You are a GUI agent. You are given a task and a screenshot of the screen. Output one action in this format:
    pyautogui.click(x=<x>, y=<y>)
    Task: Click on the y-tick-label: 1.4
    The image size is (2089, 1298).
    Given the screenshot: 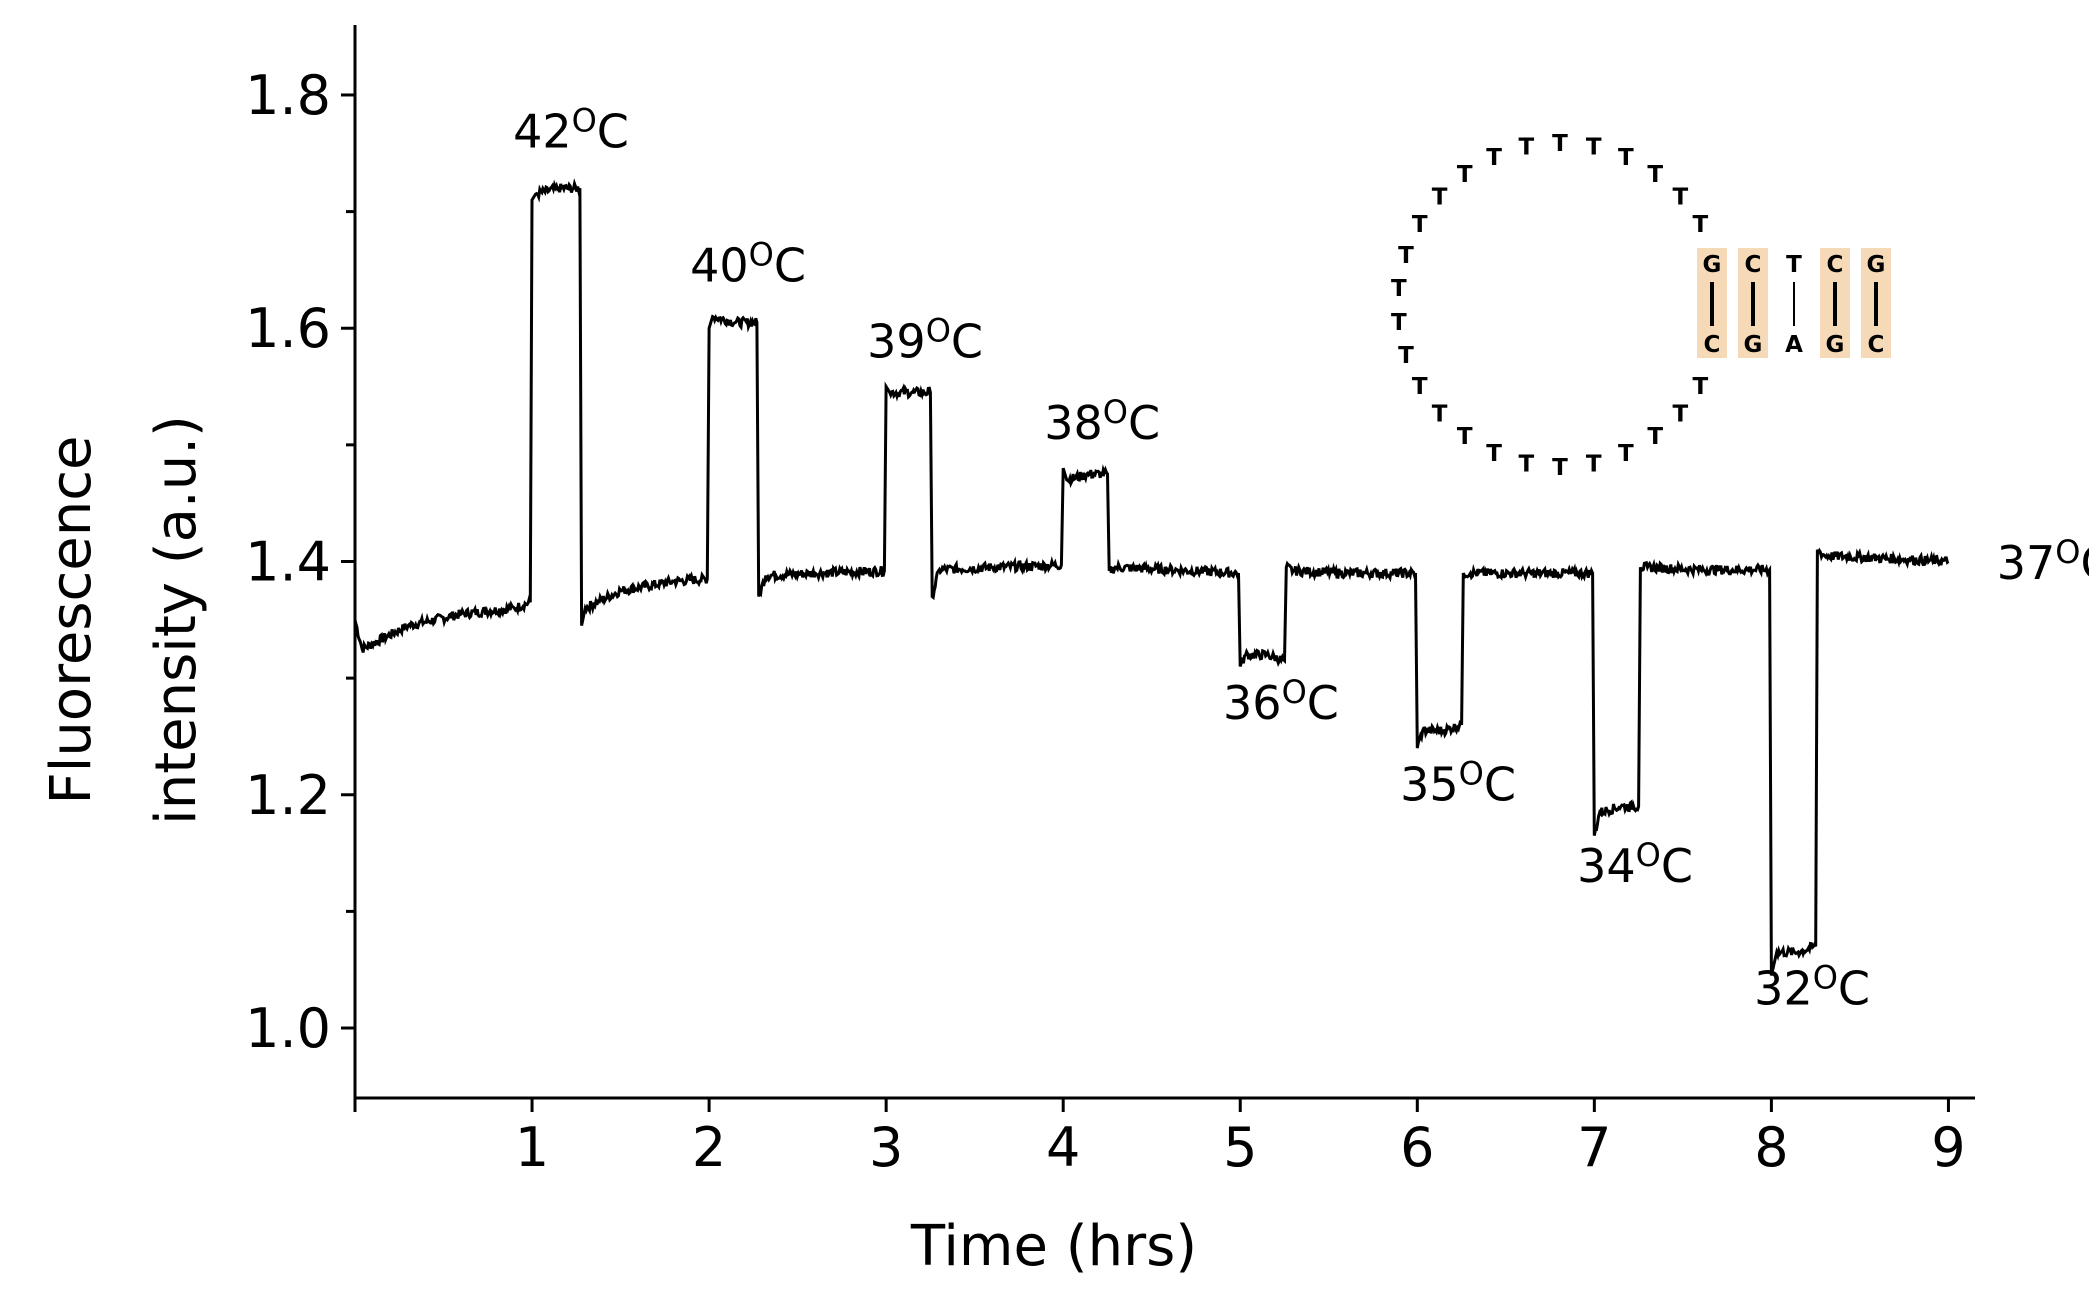 What is the action you would take?
    pyautogui.click(x=288, y=562)
    